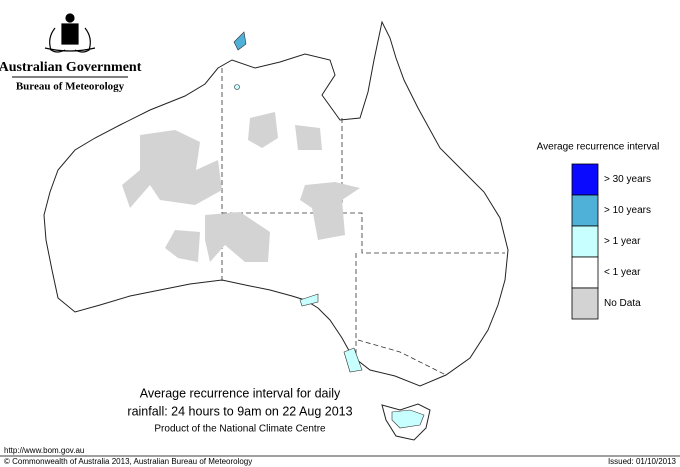  Describe the element at coordinates (622, 272) in the screenshot. I see `legend-label: < 1 year` at that location.